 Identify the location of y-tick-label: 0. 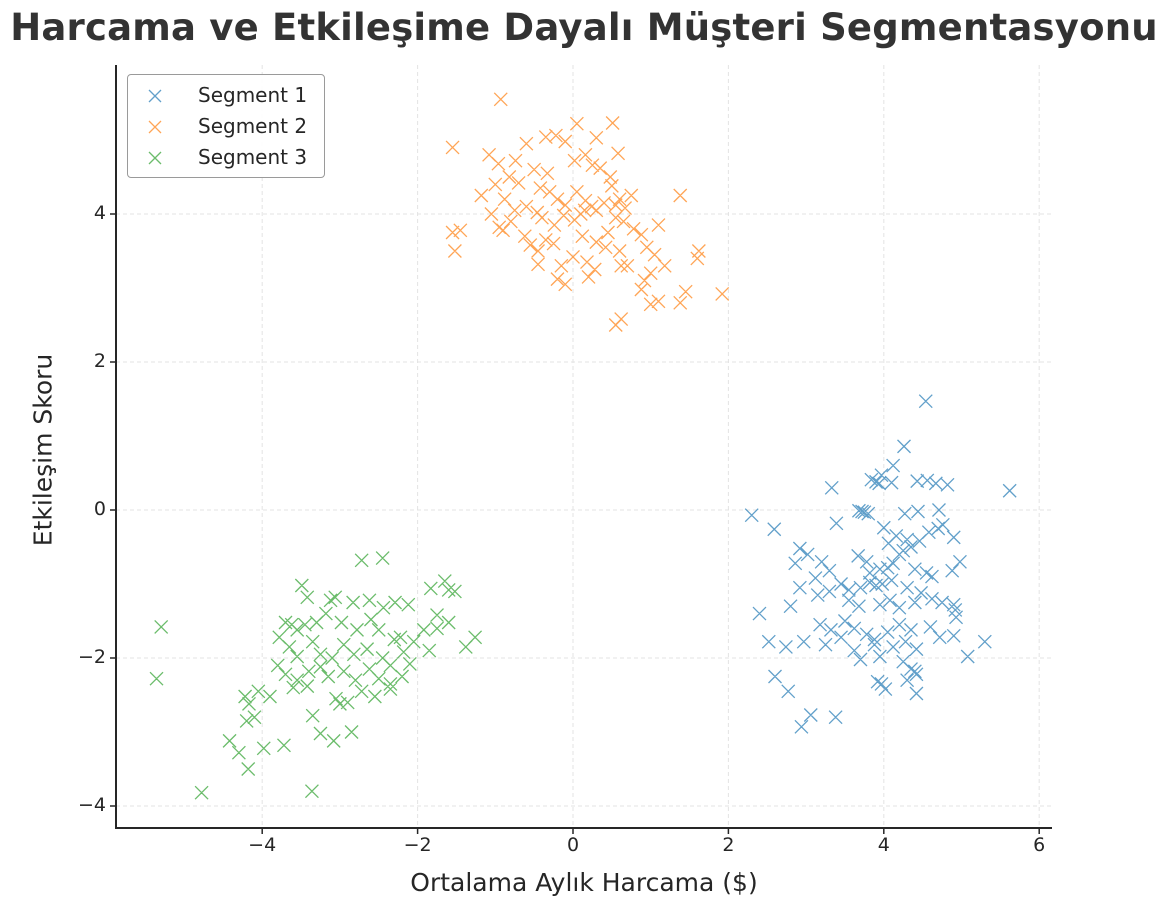
(99, 509).